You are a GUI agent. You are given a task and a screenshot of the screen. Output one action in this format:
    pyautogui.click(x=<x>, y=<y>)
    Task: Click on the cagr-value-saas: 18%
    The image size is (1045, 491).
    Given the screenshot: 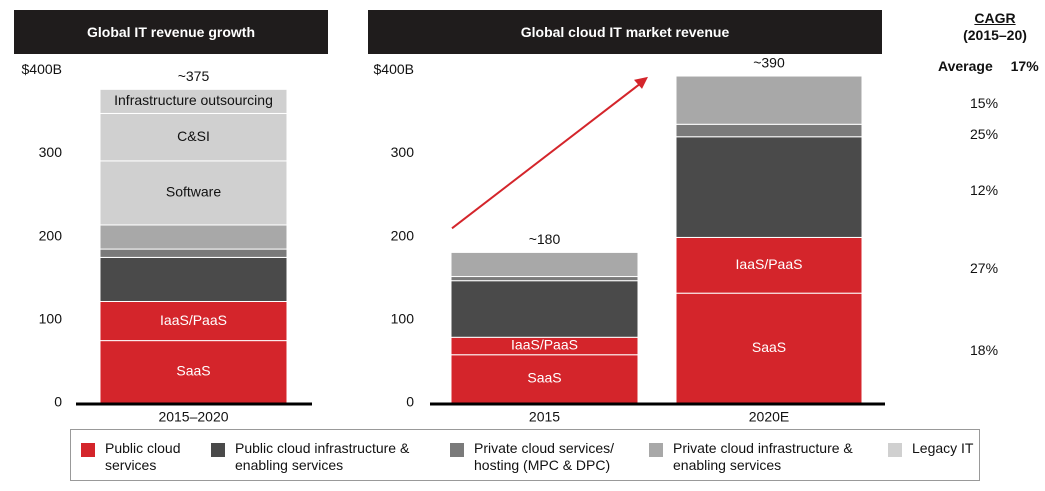 What is the action you would take?
    pyautogui.click(x=984, y=350)
    